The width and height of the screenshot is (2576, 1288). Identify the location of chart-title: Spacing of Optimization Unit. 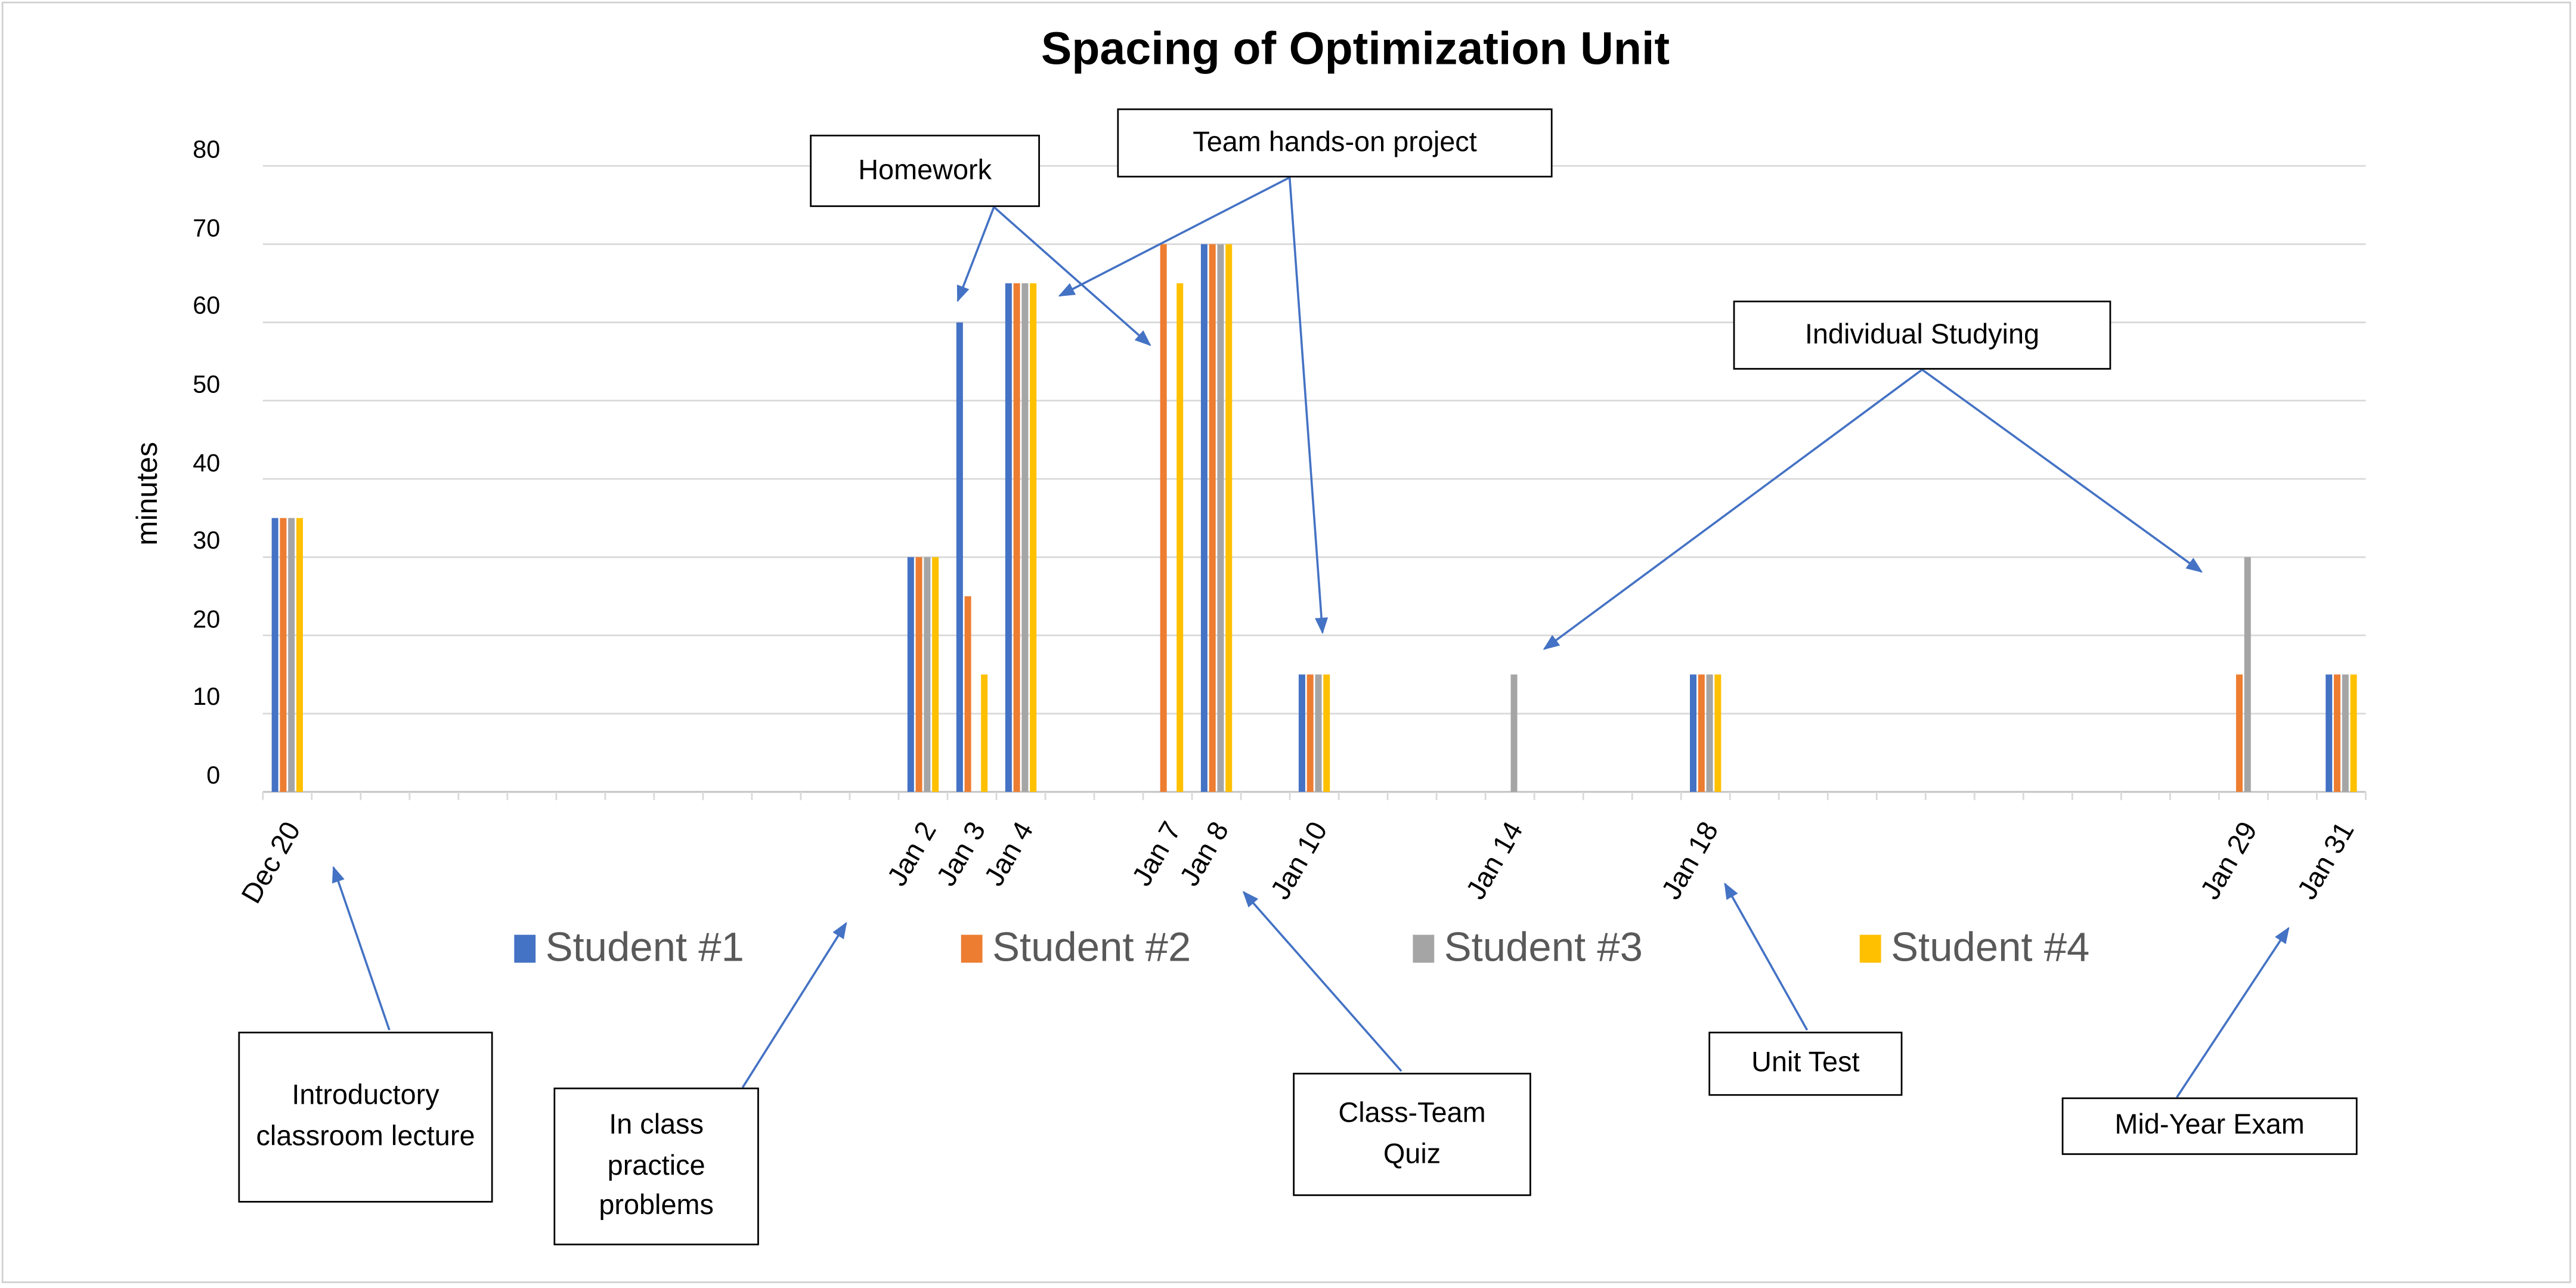
(1355, 49).